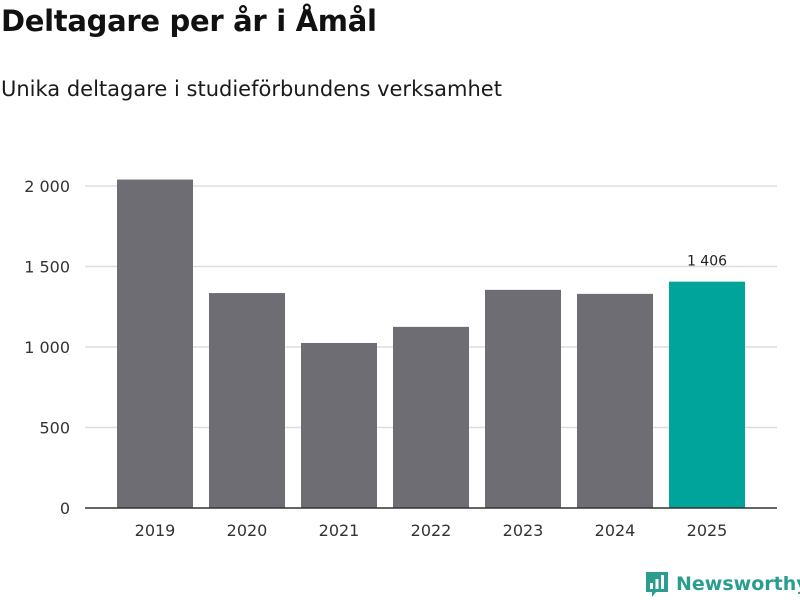 This screenshot has width=800, height=600. Describe the element at coordinates (339, 530) in the screenshot. I see `x-tick-label: 2021` at that location.